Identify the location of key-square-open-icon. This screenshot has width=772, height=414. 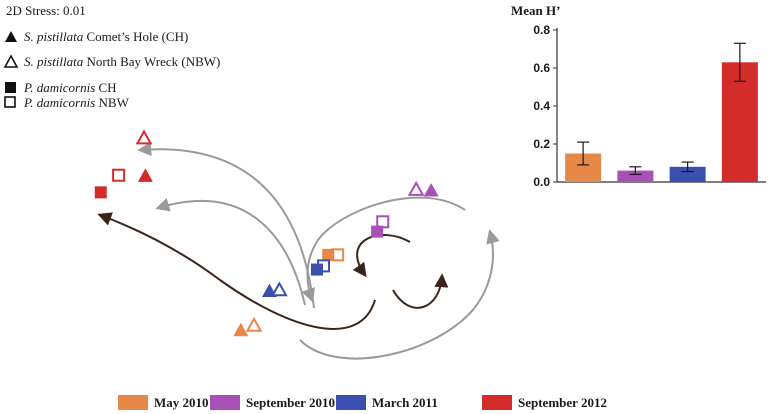
(10, 102).